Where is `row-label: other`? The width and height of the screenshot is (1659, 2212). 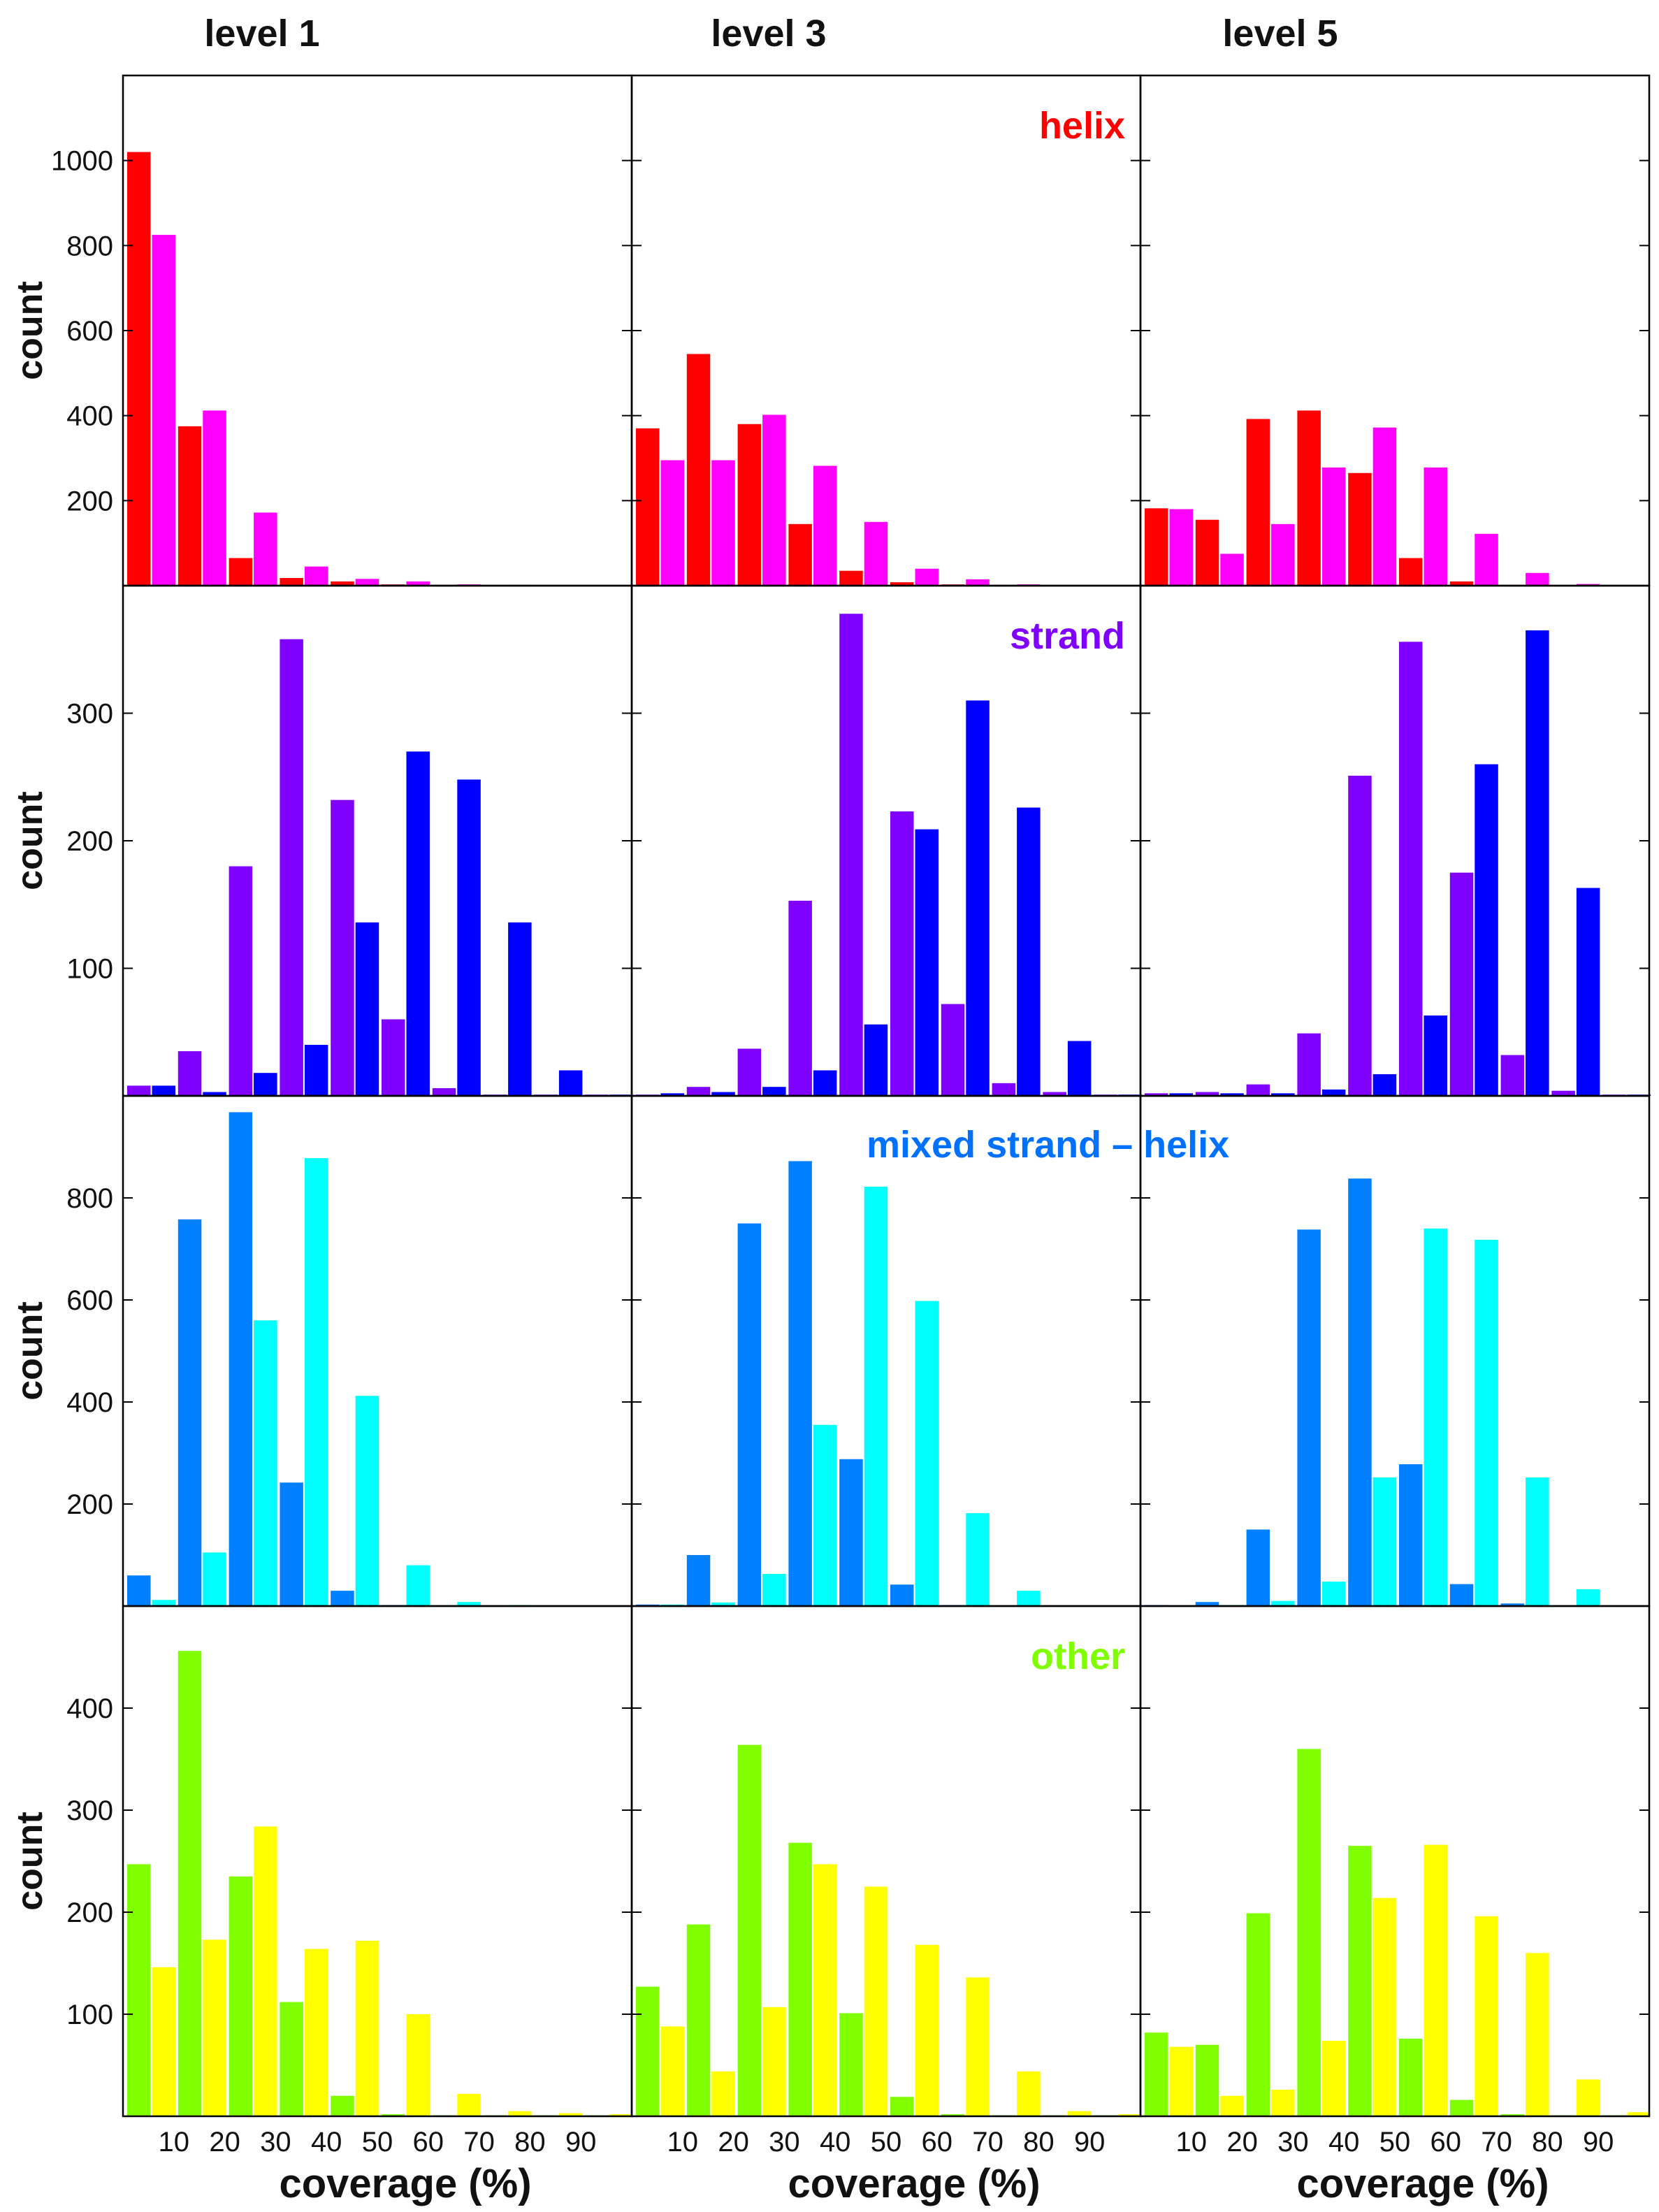 row-label: other is located at coordinates (1078, 1656).